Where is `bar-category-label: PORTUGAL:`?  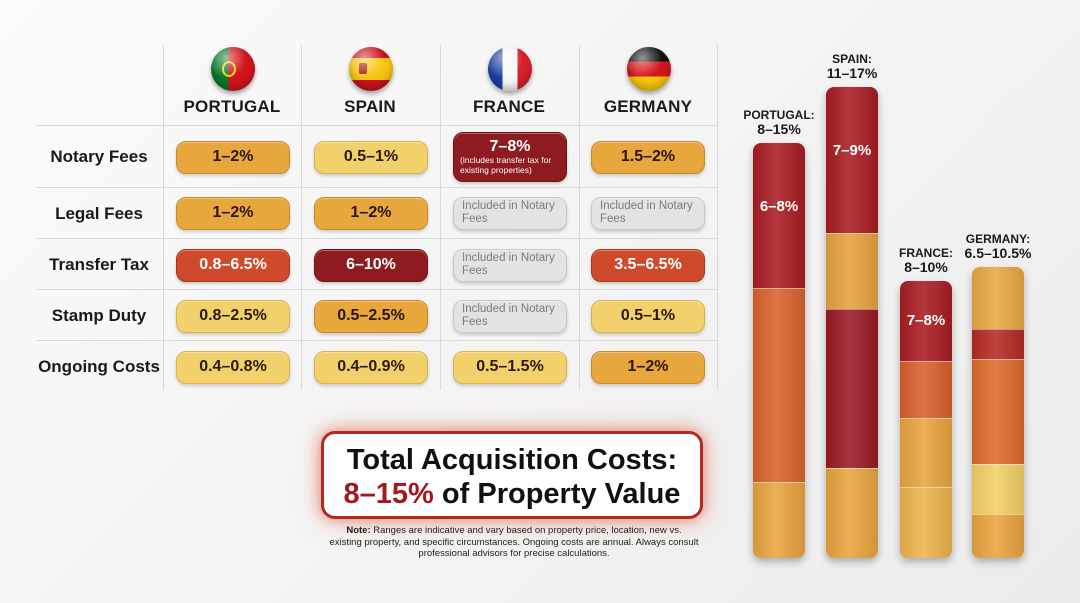
bar-category-label: PORTUGAL: is located at coordinates (779, 114).